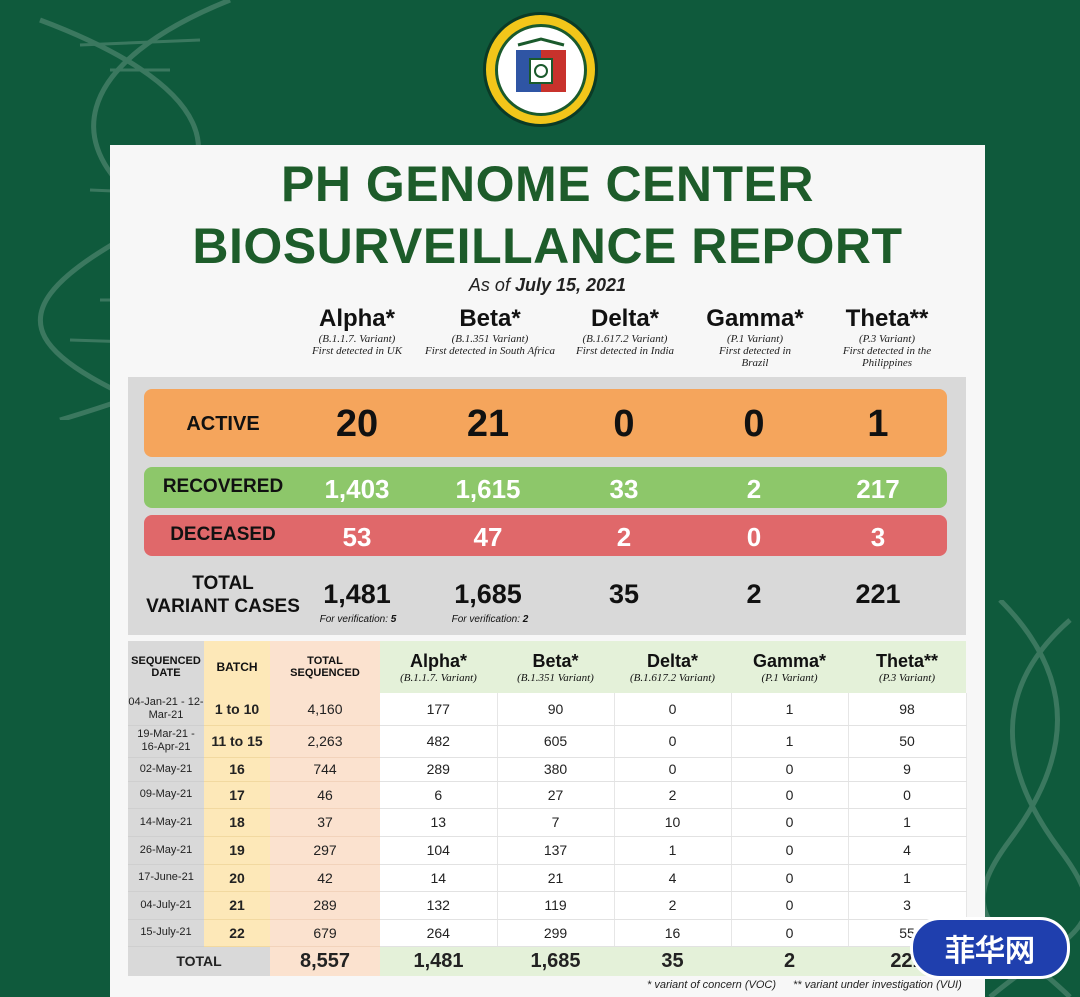  Describe the element at coordinates (357, 489) in the screenshot. I see `recovered-alpha: 1,403` at that location.